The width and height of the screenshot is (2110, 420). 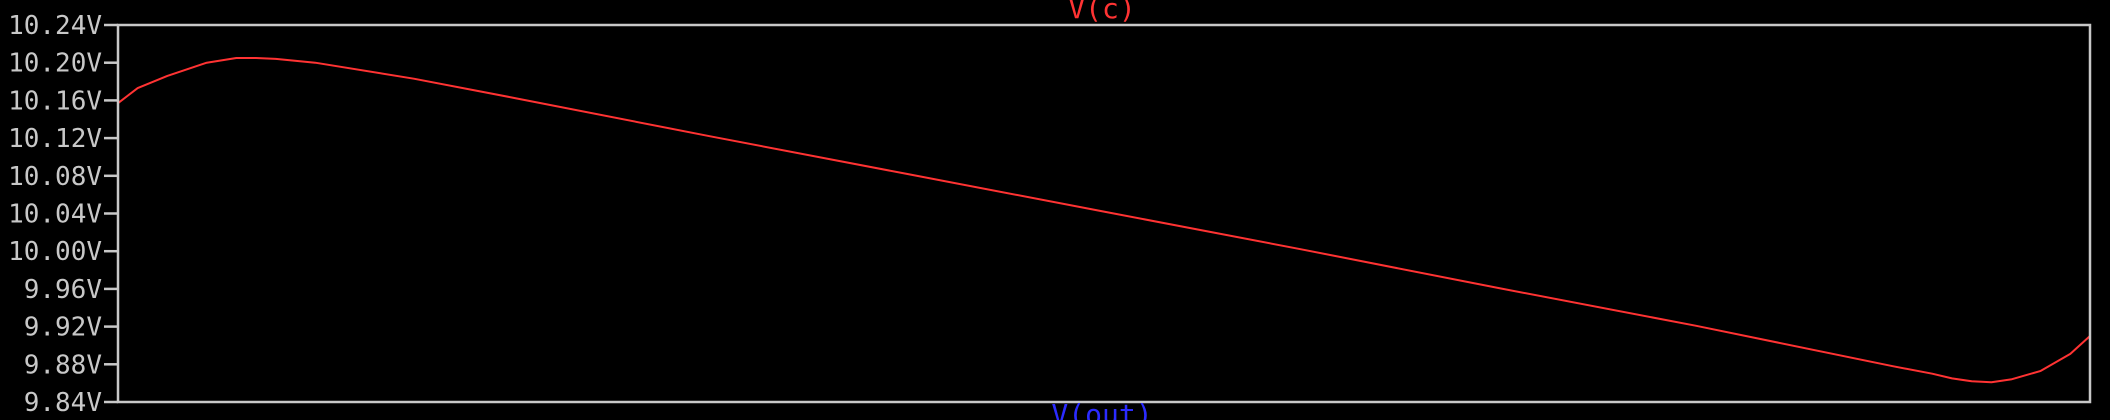 I want to click on y-tick-label: 10.12V, so click(x=55, y=139).